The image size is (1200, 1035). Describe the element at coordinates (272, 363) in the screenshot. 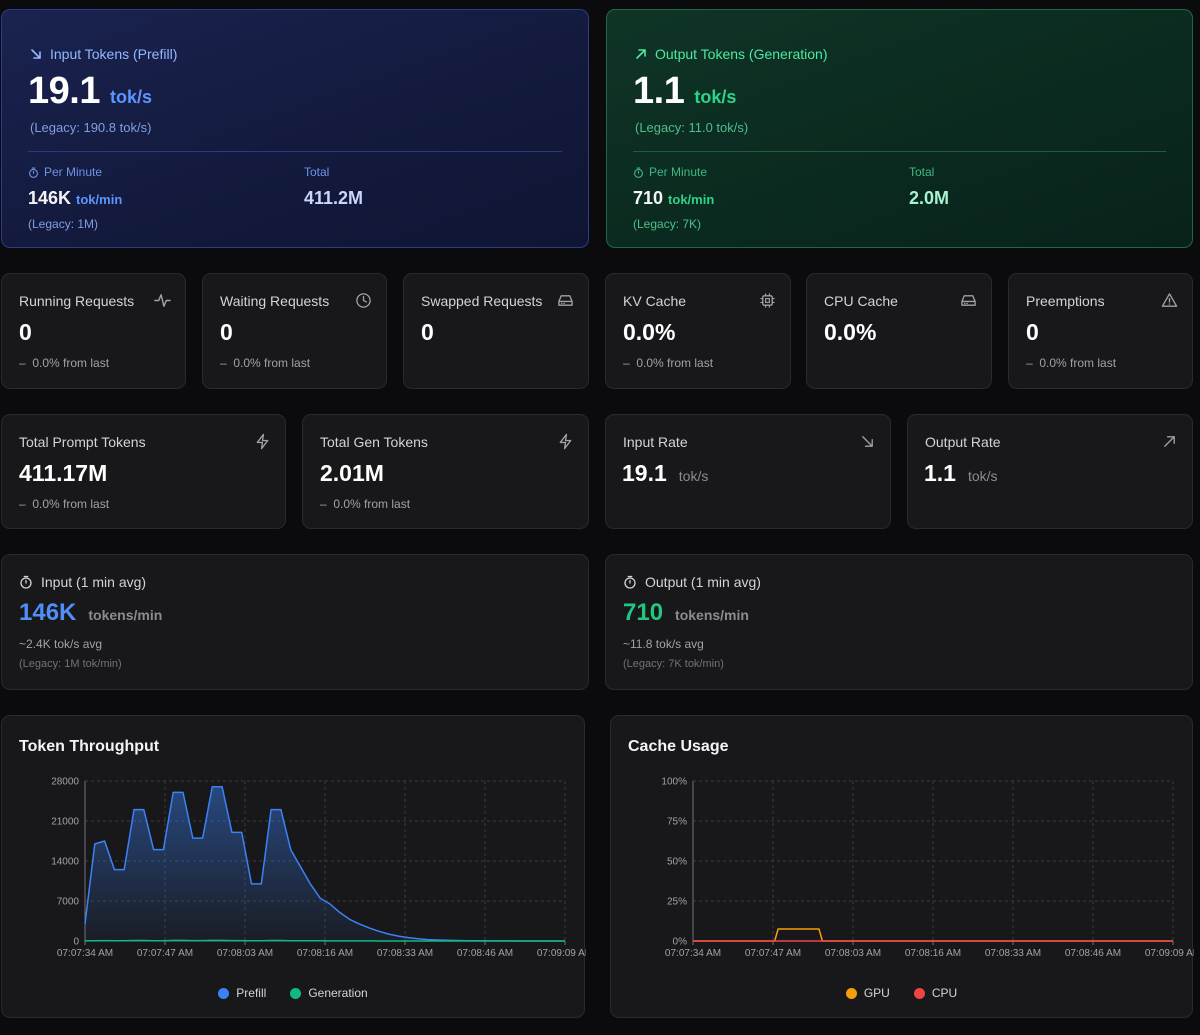

I see `waiting-requests-change: 0.0% from last` at that location.